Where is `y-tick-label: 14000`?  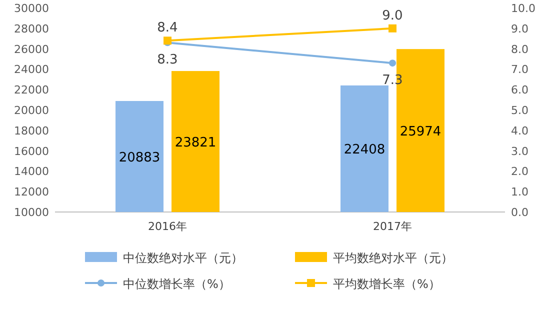 y-tick-label: 14000 is located at coordinates (31, 171).